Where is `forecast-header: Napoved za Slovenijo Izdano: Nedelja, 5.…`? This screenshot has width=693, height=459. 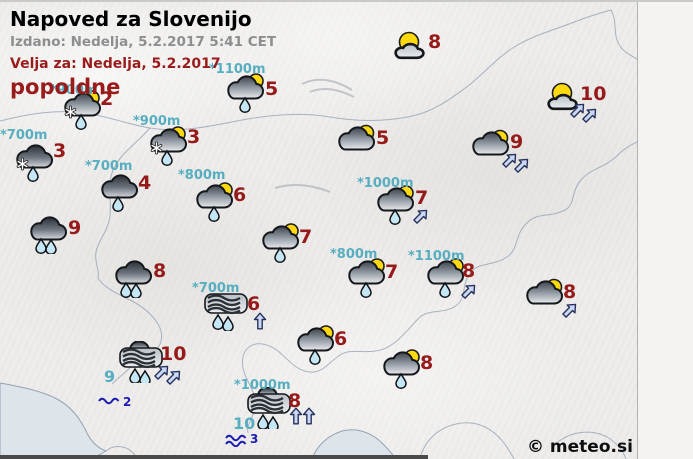
forecast-header: Napoved za Slovenijo Izdano: Nedelja, 5.… is located at coordinates (143, 53).